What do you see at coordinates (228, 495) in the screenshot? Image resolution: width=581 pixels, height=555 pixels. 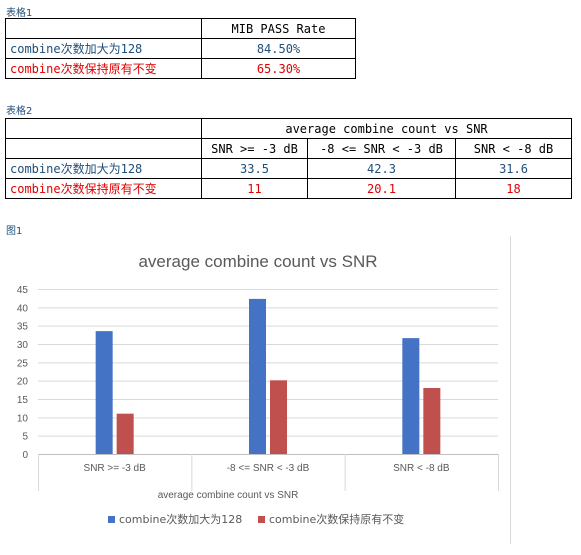 I see `x-axis-title: average combine count vs SNR` at bounding box center [228, 495].